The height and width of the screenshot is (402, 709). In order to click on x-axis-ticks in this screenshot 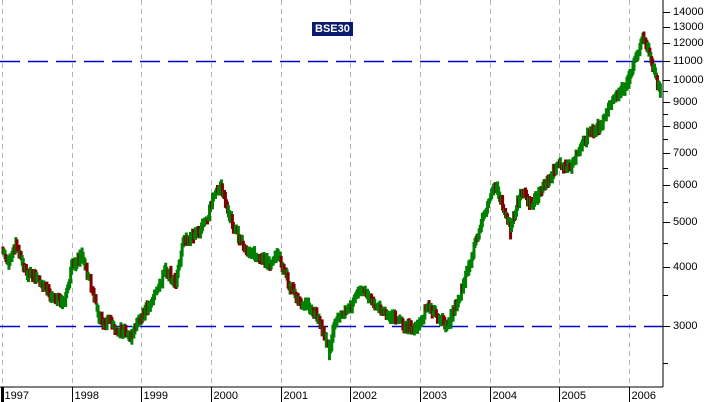, I will do `click(315, 394)`.